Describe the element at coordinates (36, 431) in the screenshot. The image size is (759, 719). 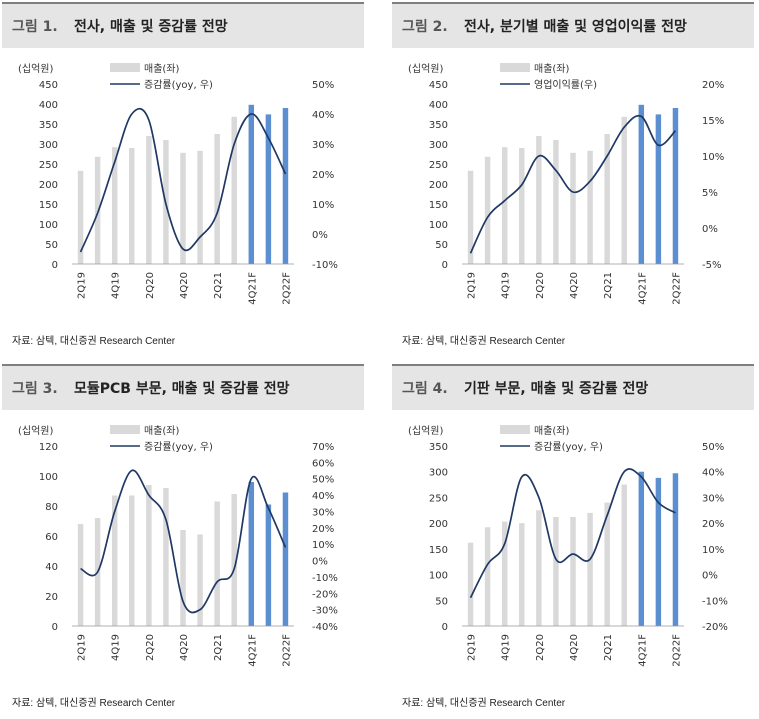
I see `unit-label: (십억원)` at that location.